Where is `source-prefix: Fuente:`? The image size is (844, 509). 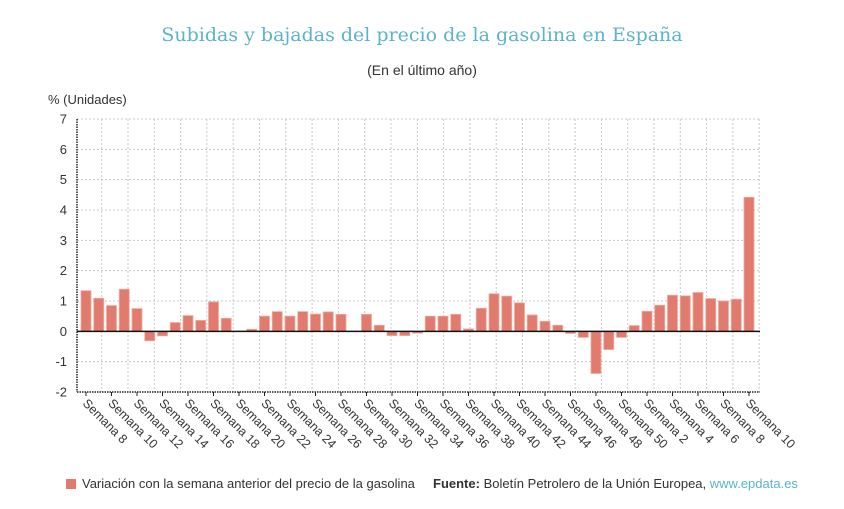 source-prefix: Fuente: is located at coordinates (456, 483).